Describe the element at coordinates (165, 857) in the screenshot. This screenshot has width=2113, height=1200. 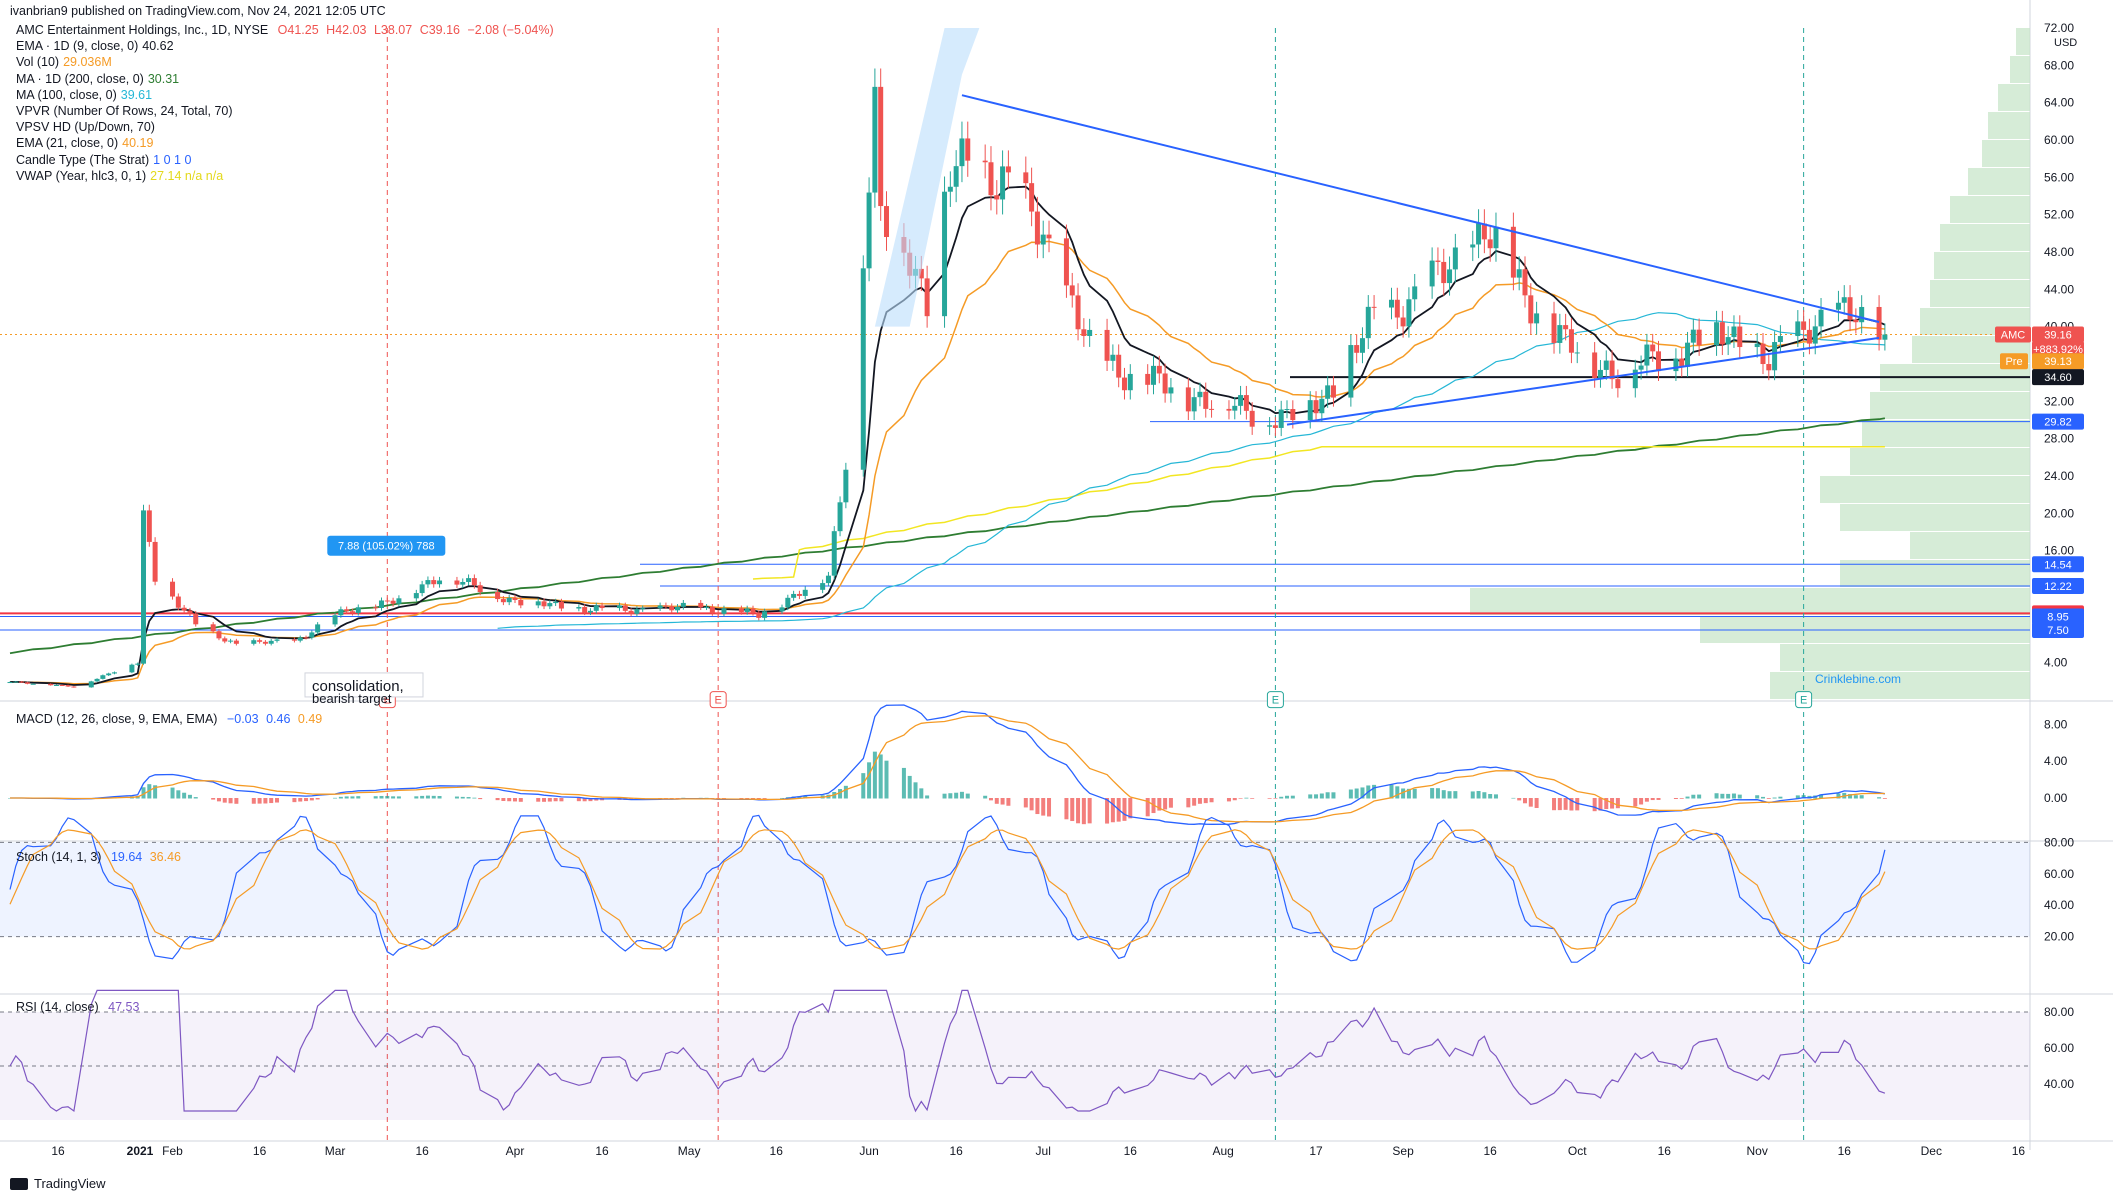
I see `stoch-d-value: 36.46` at that location.